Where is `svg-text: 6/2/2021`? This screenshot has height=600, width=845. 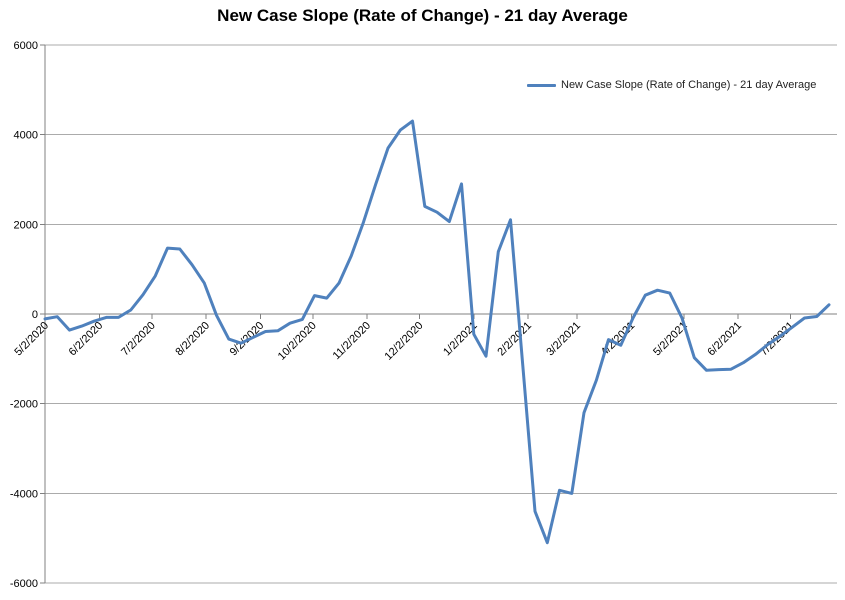
svg-text: 6/2/2021 is located at coordinates (724, 339).